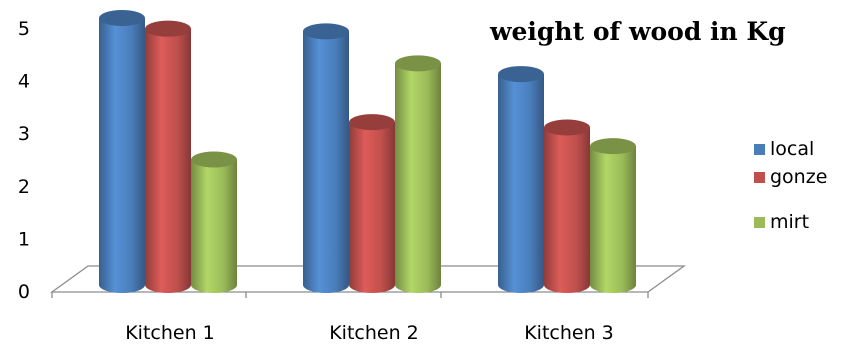 This screenshot has height=352, width=841. I want to click on chart-floor-outline, so click(368, 279).